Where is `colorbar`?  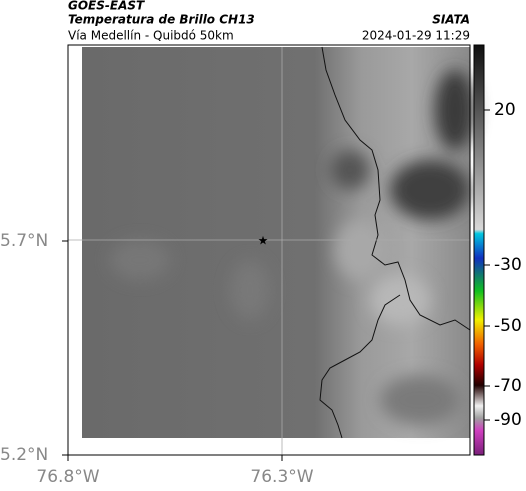
colorbar is located at coordinates (479, 250).